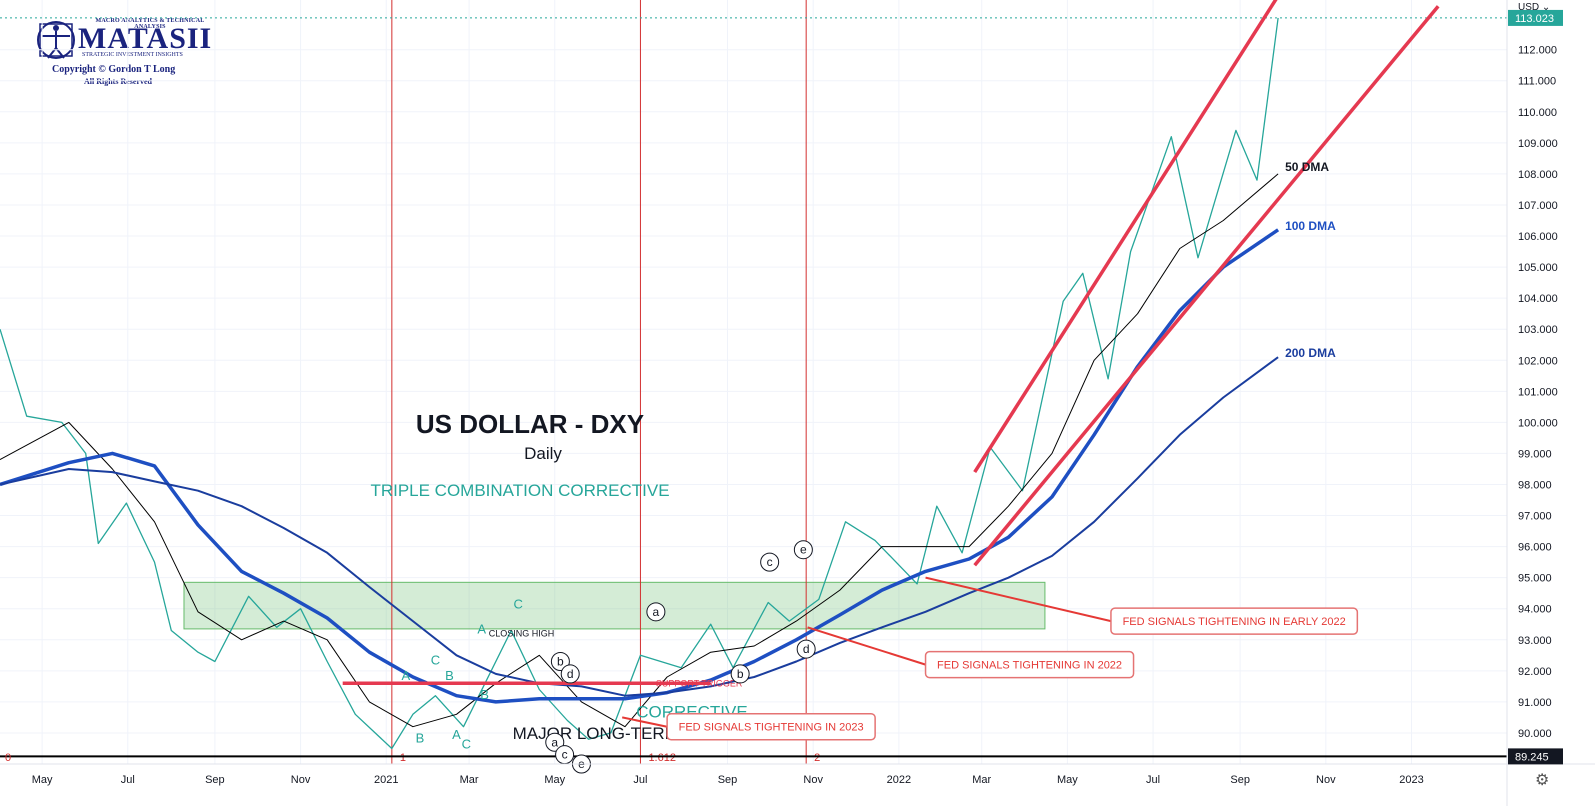 The width and height of the screenshot is (1595, 806). I want to click on y-tick-label: 100.000, so click(1538, 423).